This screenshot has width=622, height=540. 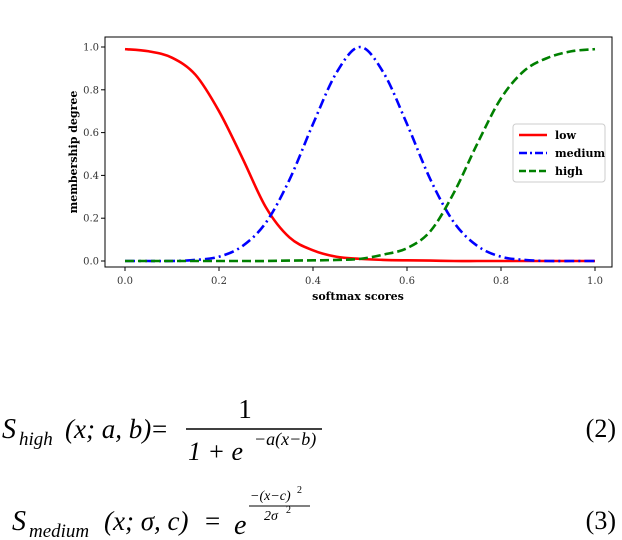 I want to click on equation-3-math: S medium (x; σ, c) = e −(x−c) 2 2σ 2, so click(x=161, y=512).